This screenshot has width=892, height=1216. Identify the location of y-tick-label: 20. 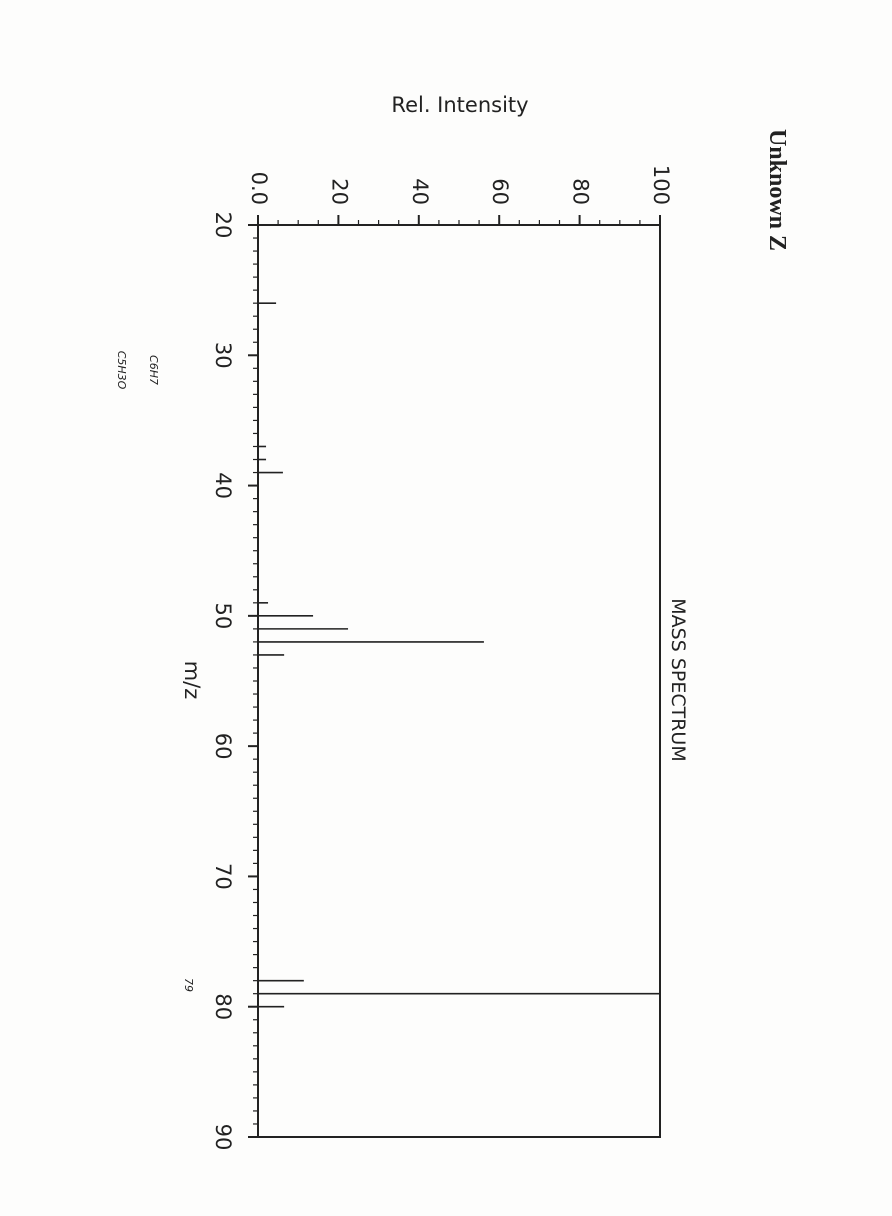
(339, 191).